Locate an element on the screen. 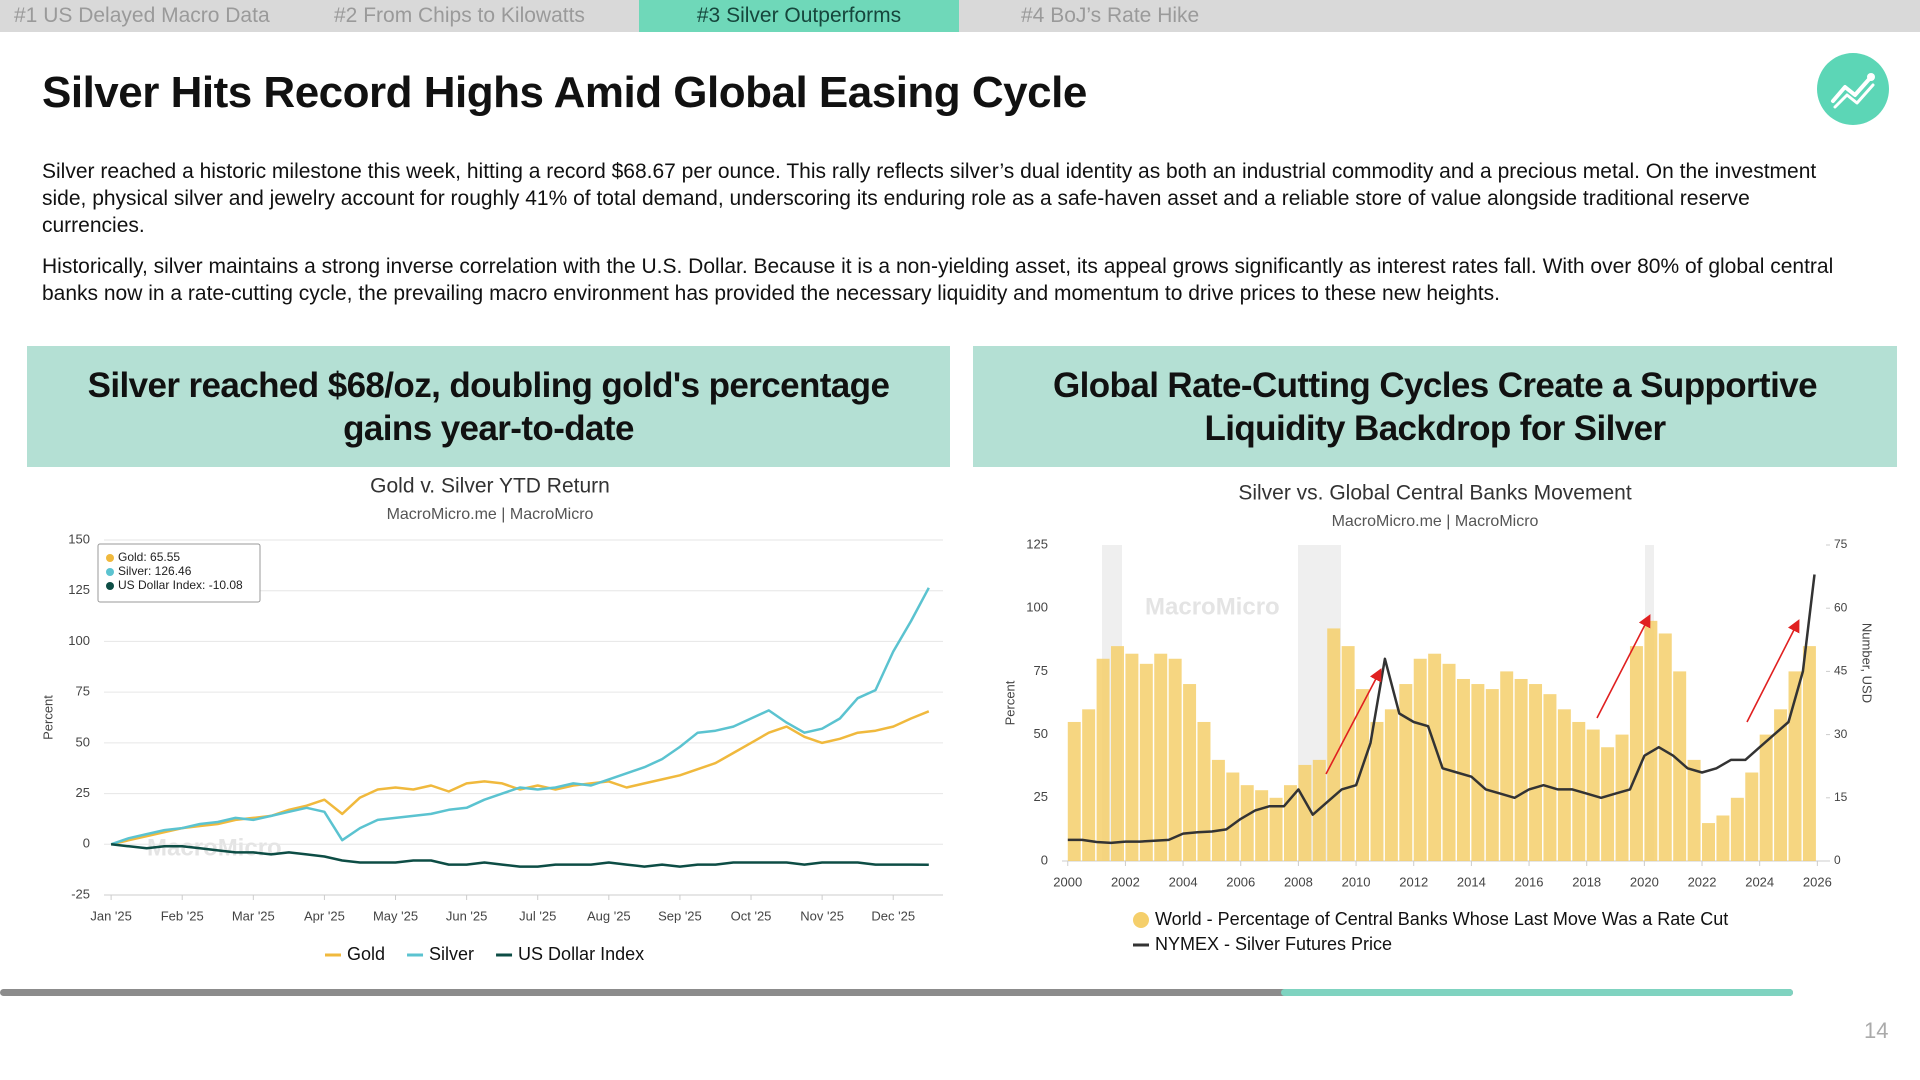  y2-axis-label: Number, USD is located at coordinates (1867, 663).